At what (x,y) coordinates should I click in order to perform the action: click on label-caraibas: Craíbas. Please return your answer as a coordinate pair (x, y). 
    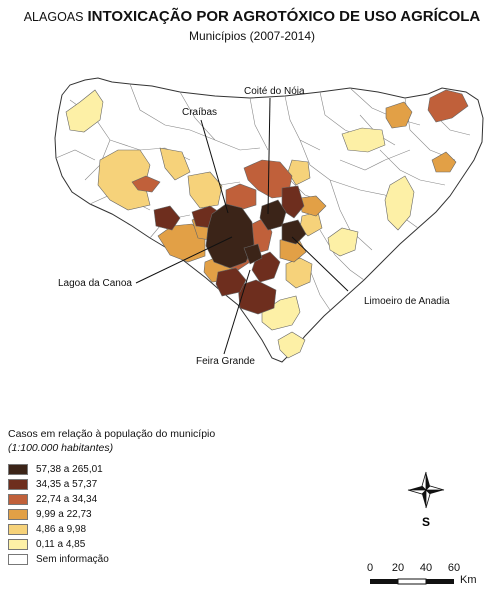
    Looking at the image, I should click on (200, 112).